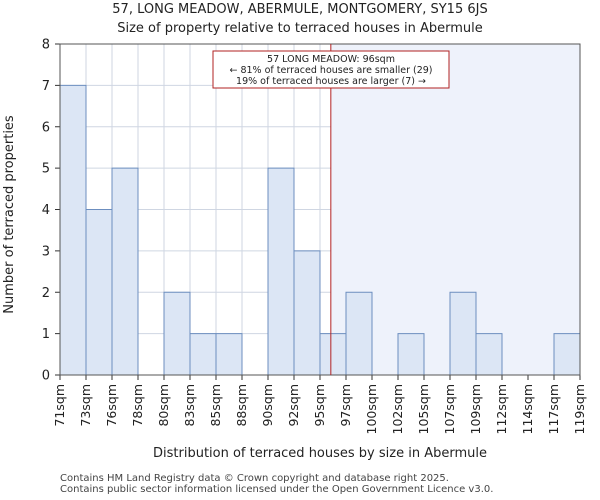 This screenshot has width=600, height=500. What do you see at coordinates (46, 210) in the screenshot?
I see `y-tick-label: 4` at bounding box center [46, 210].